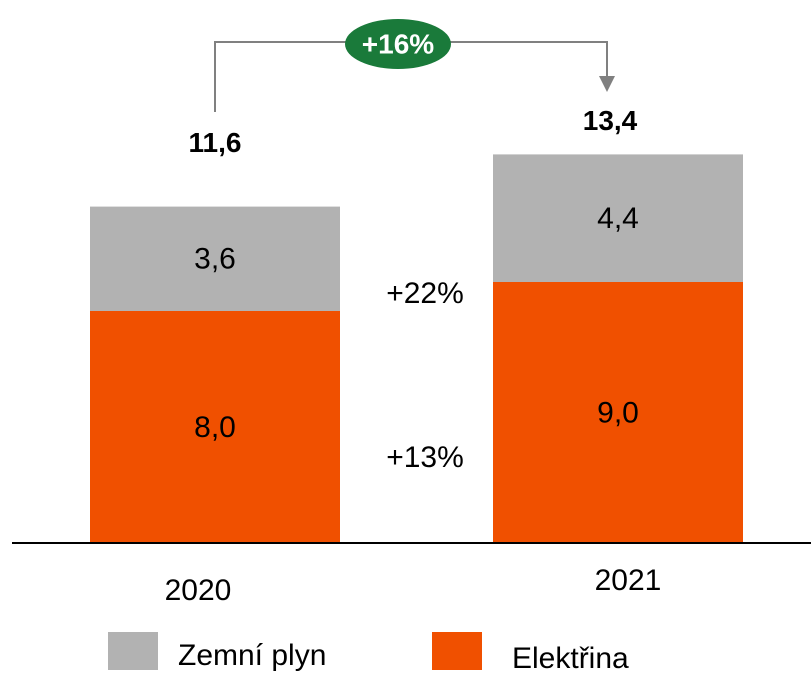 The image size is (811, 674). What do you see at coordinates (607, 84) in the screenshot?
I see `growth-arrow` at bounding box center [607, 84].